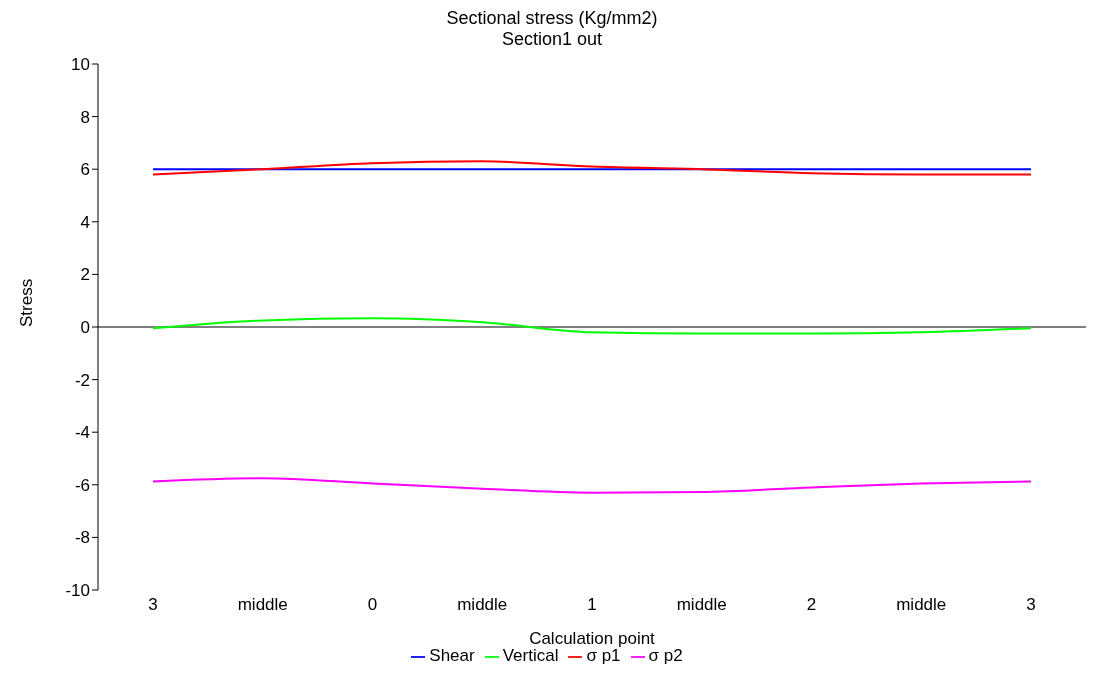 The height and width of the screenshot is (695, 1104). Describe the element at coordinates (82, 538) in the screenshot. I see `y-tick-label: -8` at that location.